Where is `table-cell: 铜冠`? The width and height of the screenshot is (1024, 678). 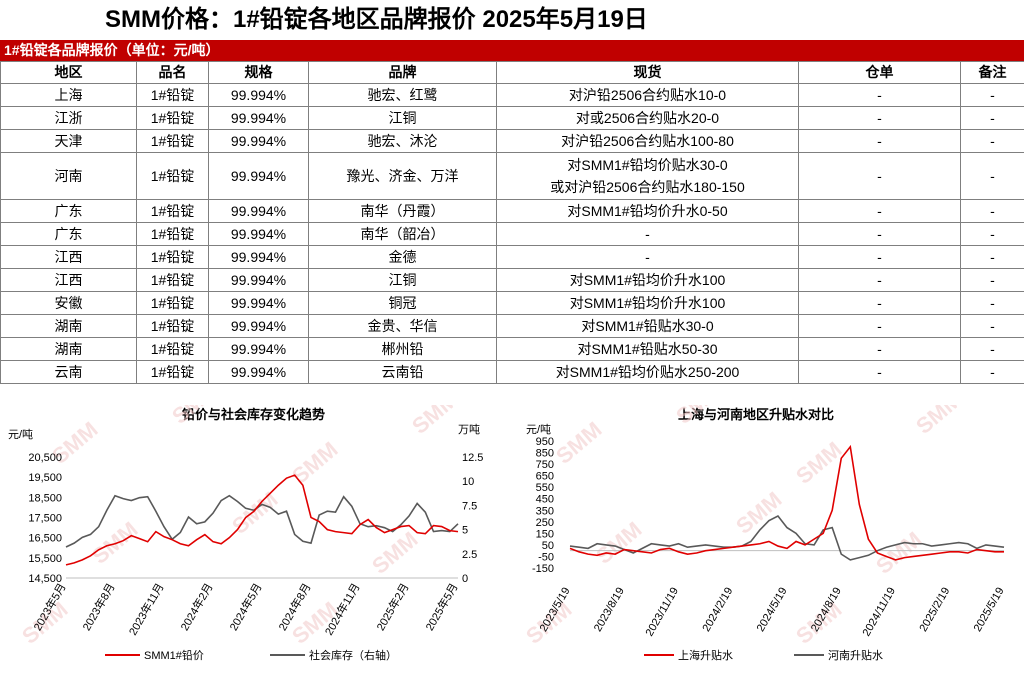 table-cell: 铜冠 is located at coordinates (402, 303).